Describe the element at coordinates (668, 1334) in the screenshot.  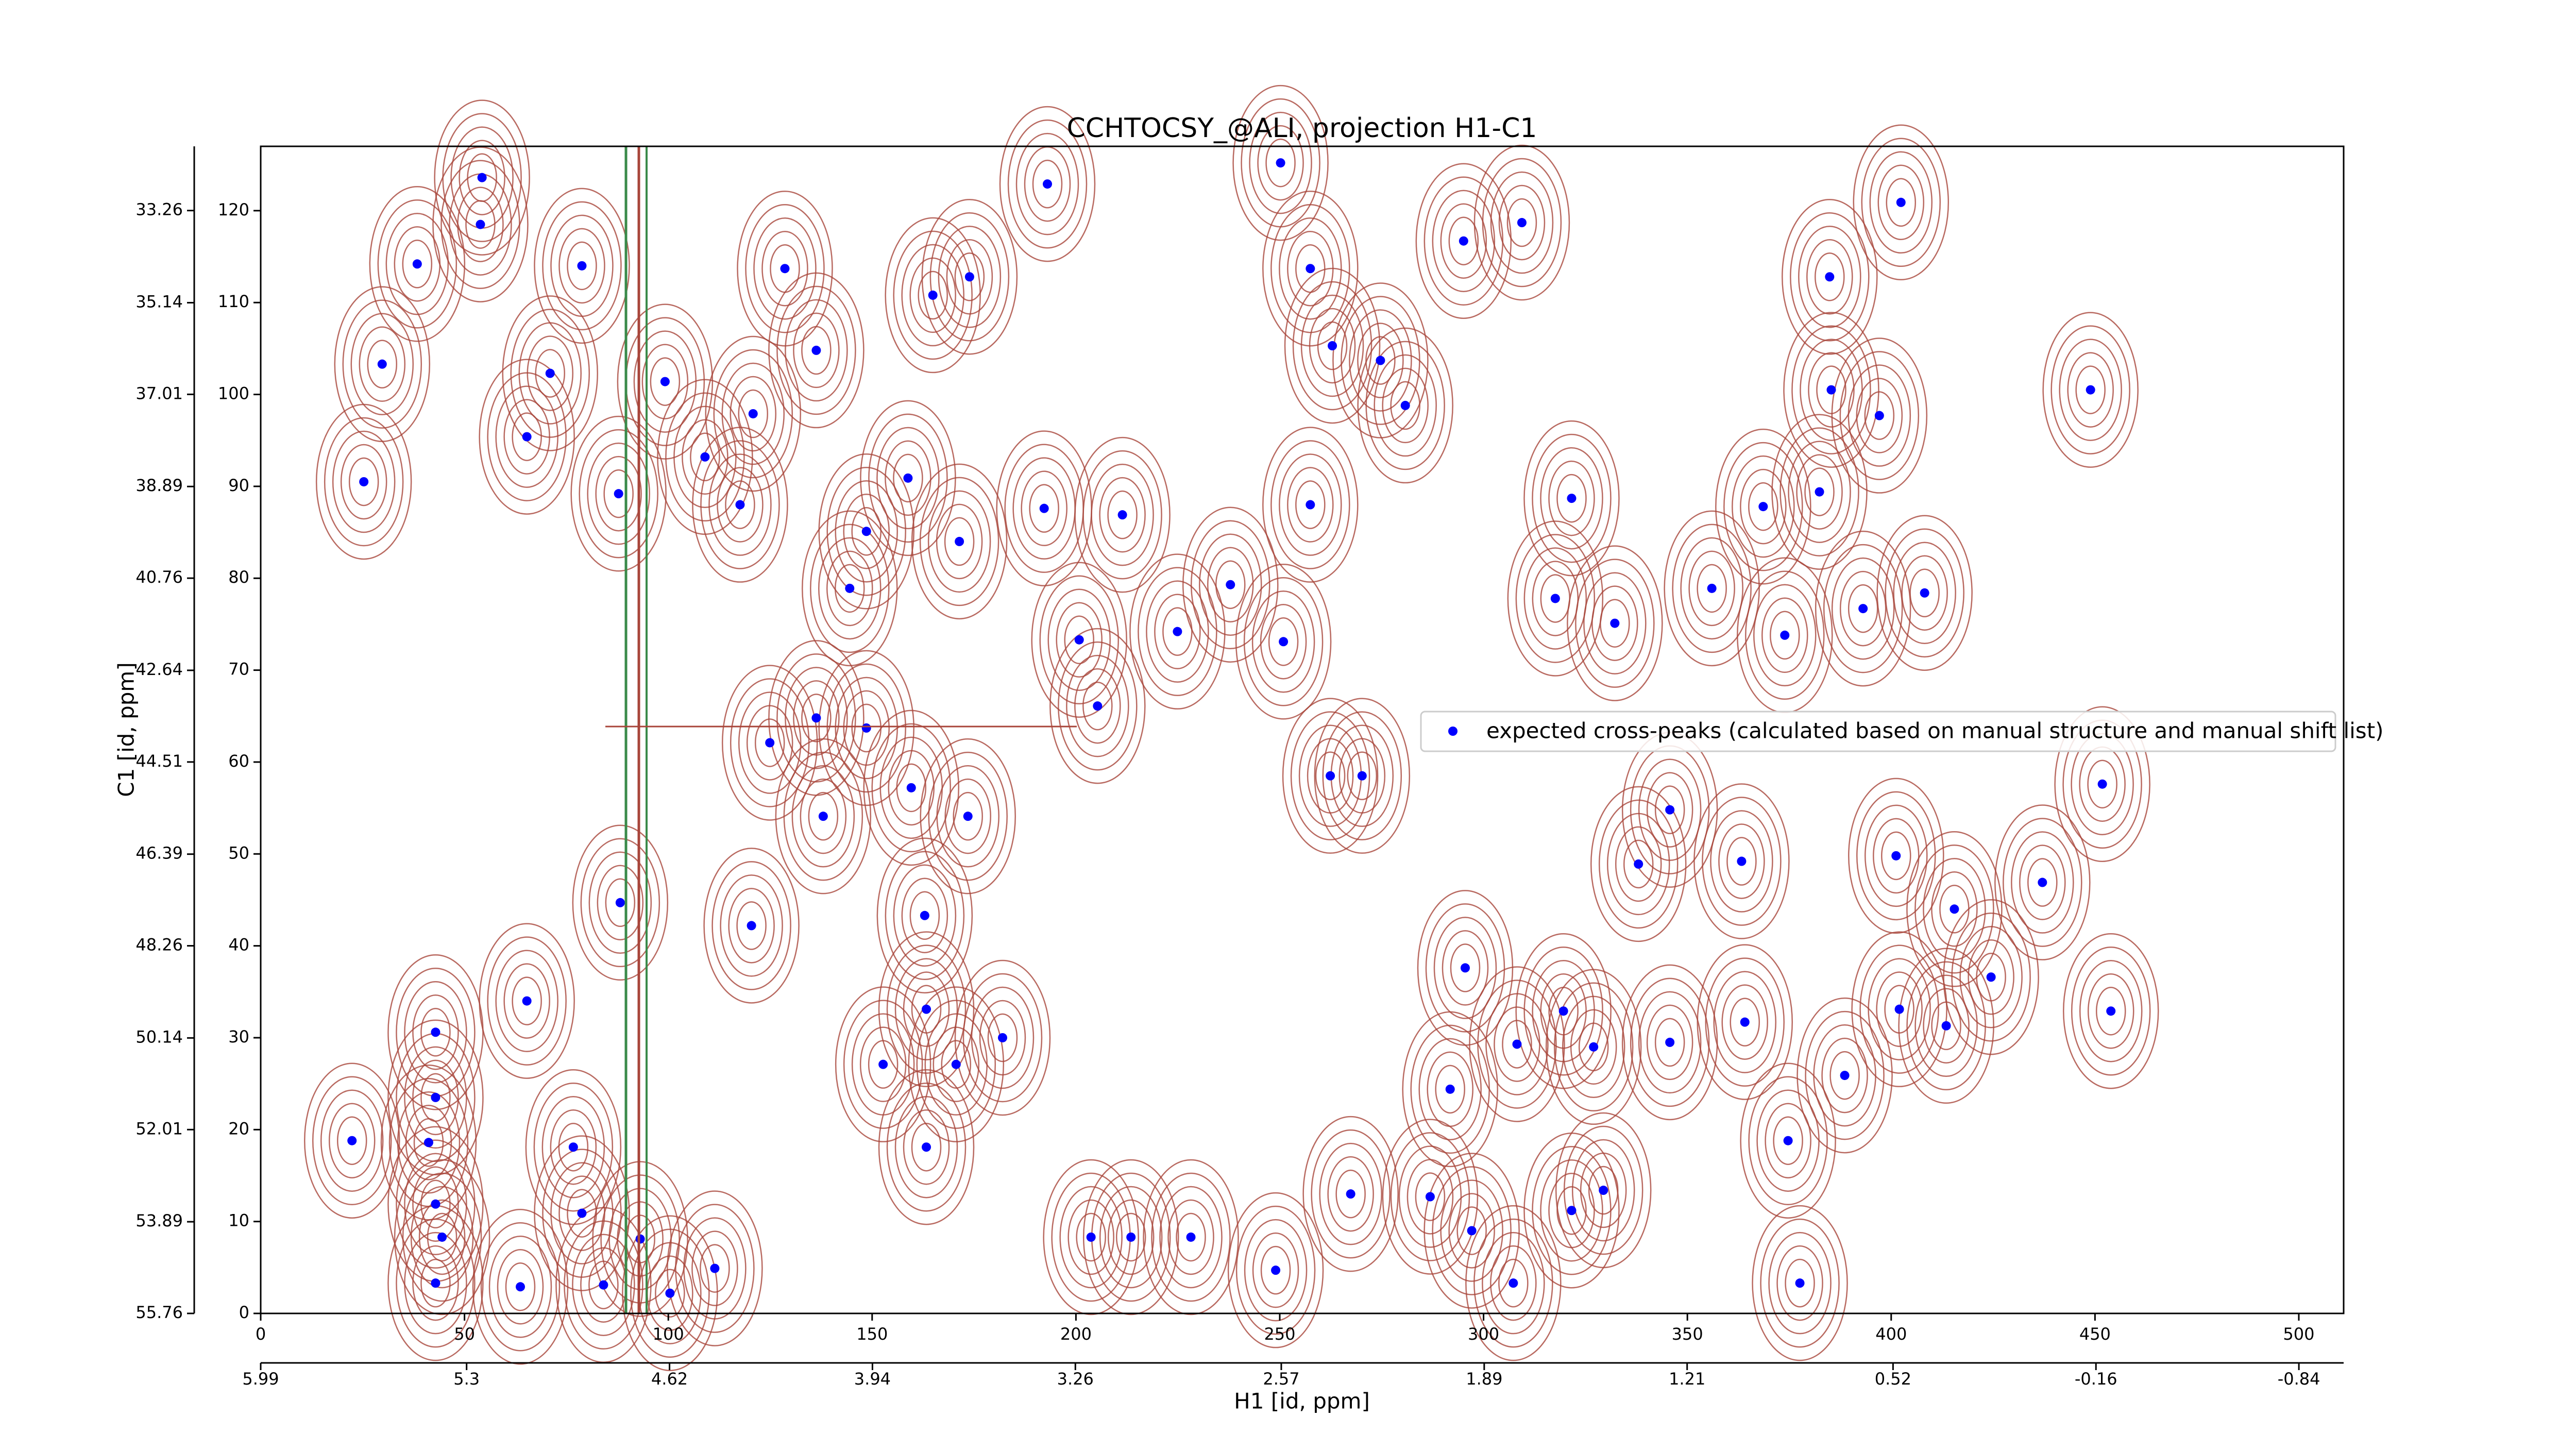
I see `x-tick-label: 100` at that location.